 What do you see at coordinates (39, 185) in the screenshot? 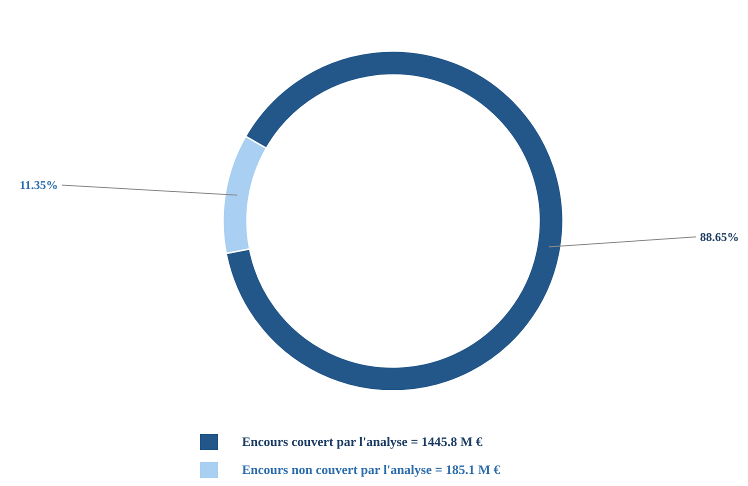
I see `data-label: 11.35%` at bounding box center [39, 185].